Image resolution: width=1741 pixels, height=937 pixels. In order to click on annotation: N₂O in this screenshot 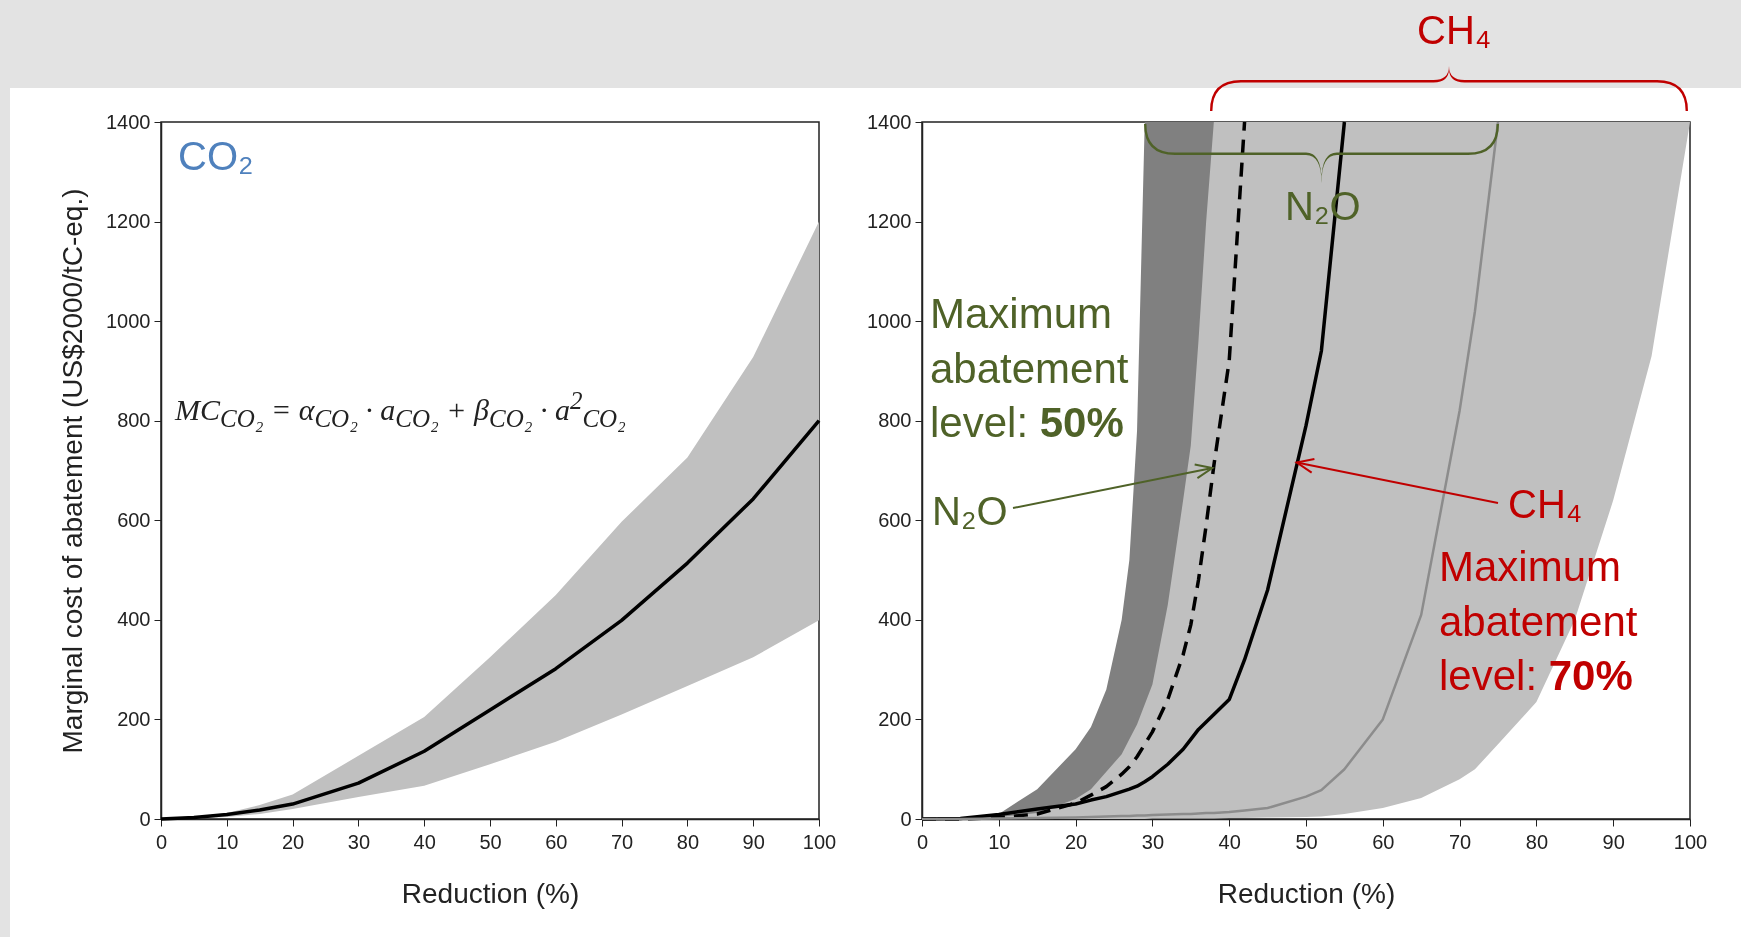, I will do `click(970, 511)`.